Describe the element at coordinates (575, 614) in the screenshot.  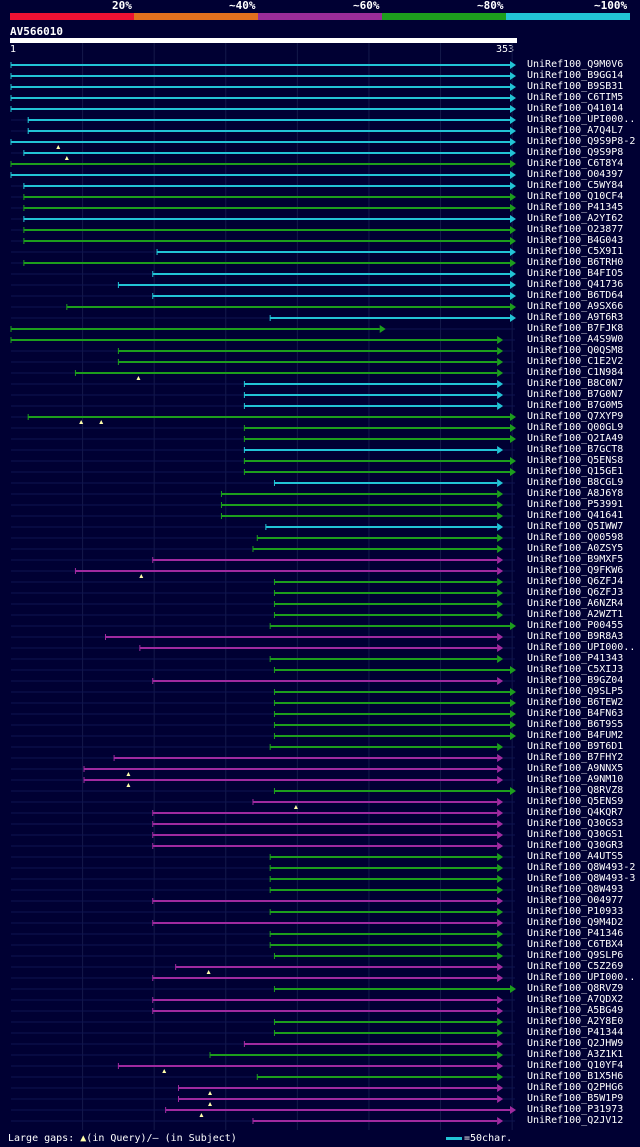
I see `hit-label: UniRef100_A2WZT1` at that location.